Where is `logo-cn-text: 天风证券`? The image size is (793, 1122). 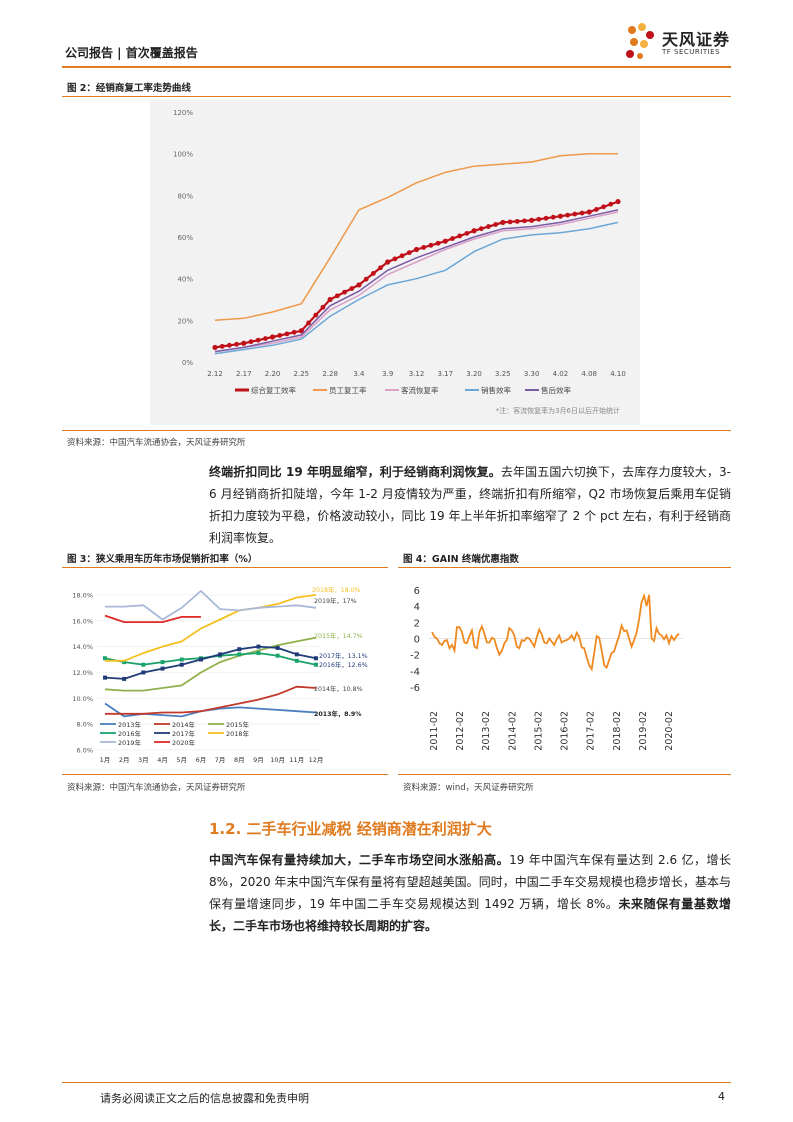 logo-cn-text: 天风证券 is located at coordinates (696, 39).